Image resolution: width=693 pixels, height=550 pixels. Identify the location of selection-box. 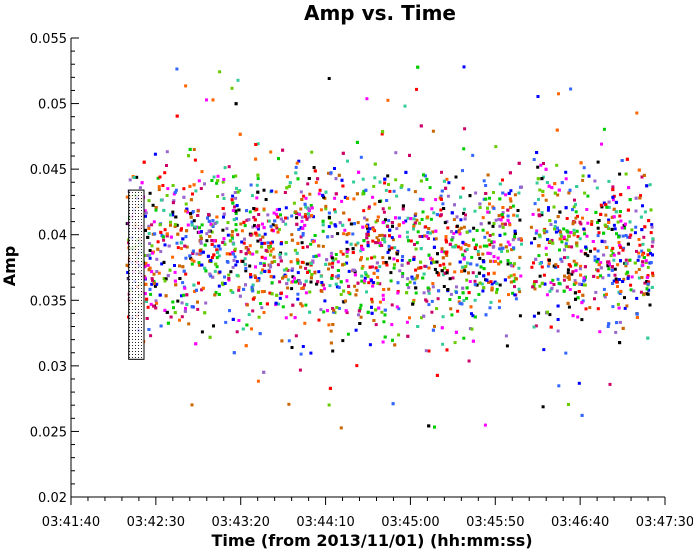
(136, 274).